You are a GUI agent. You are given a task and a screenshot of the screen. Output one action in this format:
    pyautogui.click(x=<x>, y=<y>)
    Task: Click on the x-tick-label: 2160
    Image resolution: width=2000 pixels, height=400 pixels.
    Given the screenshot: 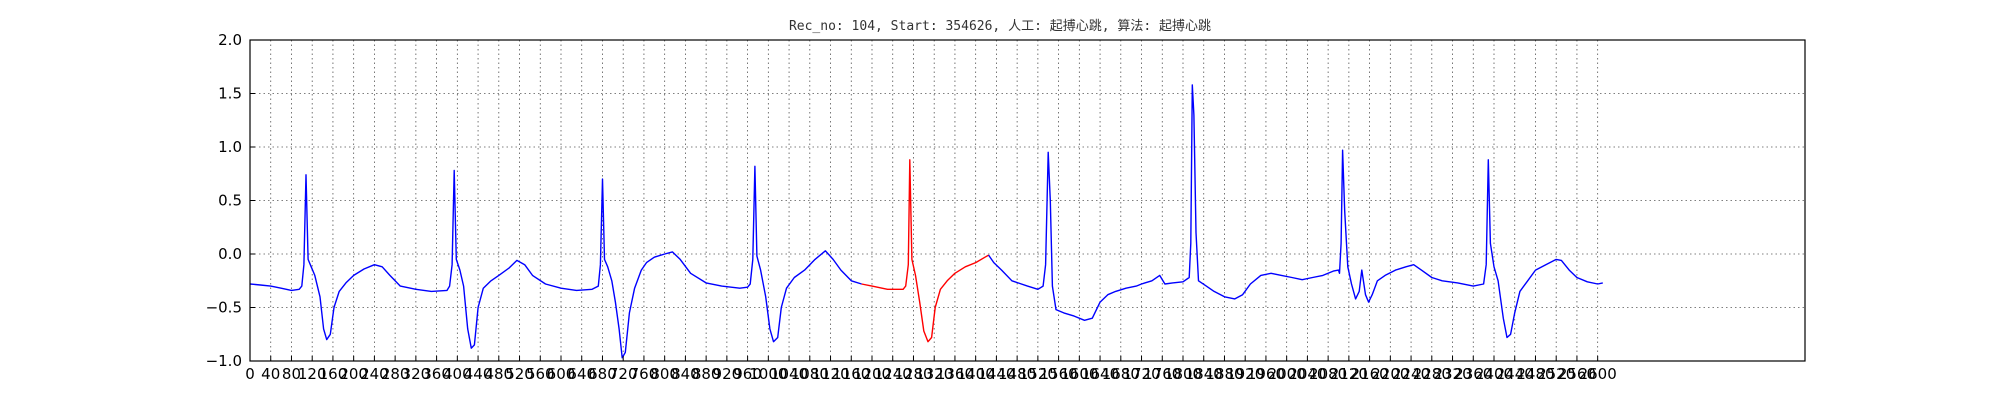 What is the action you would take?
    pyautogui.click(x=1370, y=374)
    